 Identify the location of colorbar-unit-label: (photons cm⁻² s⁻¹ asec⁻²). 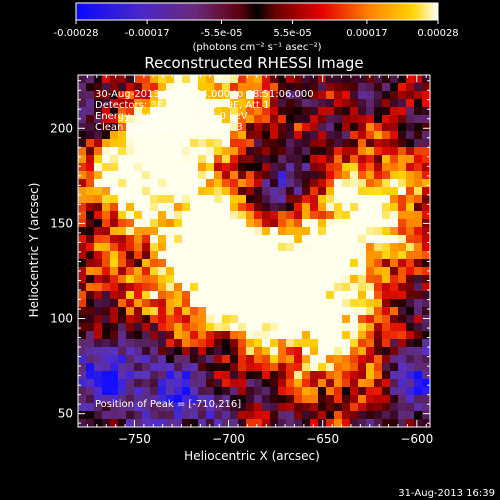
(256, 47).